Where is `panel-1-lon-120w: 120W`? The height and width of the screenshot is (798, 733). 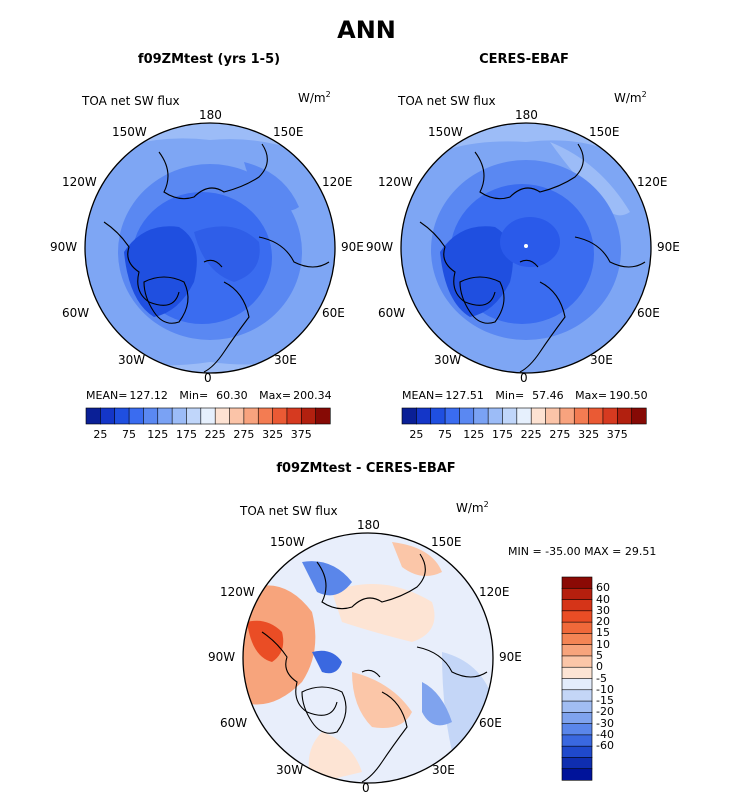 panel-1-lon-120w: 120W is located at coordinates (79, 182).